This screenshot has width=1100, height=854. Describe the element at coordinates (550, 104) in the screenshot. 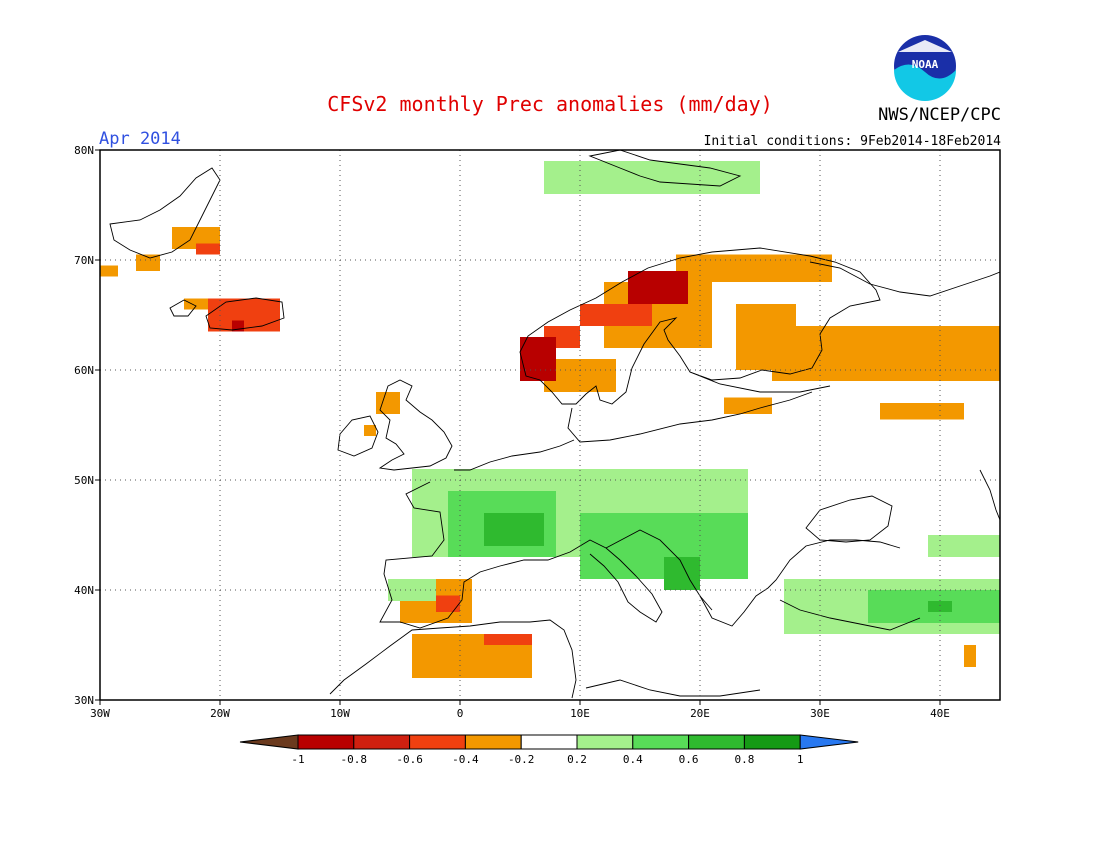

I see `figure-title: CFSv2 monthly Prec anomalies (mm/day)` at that location.